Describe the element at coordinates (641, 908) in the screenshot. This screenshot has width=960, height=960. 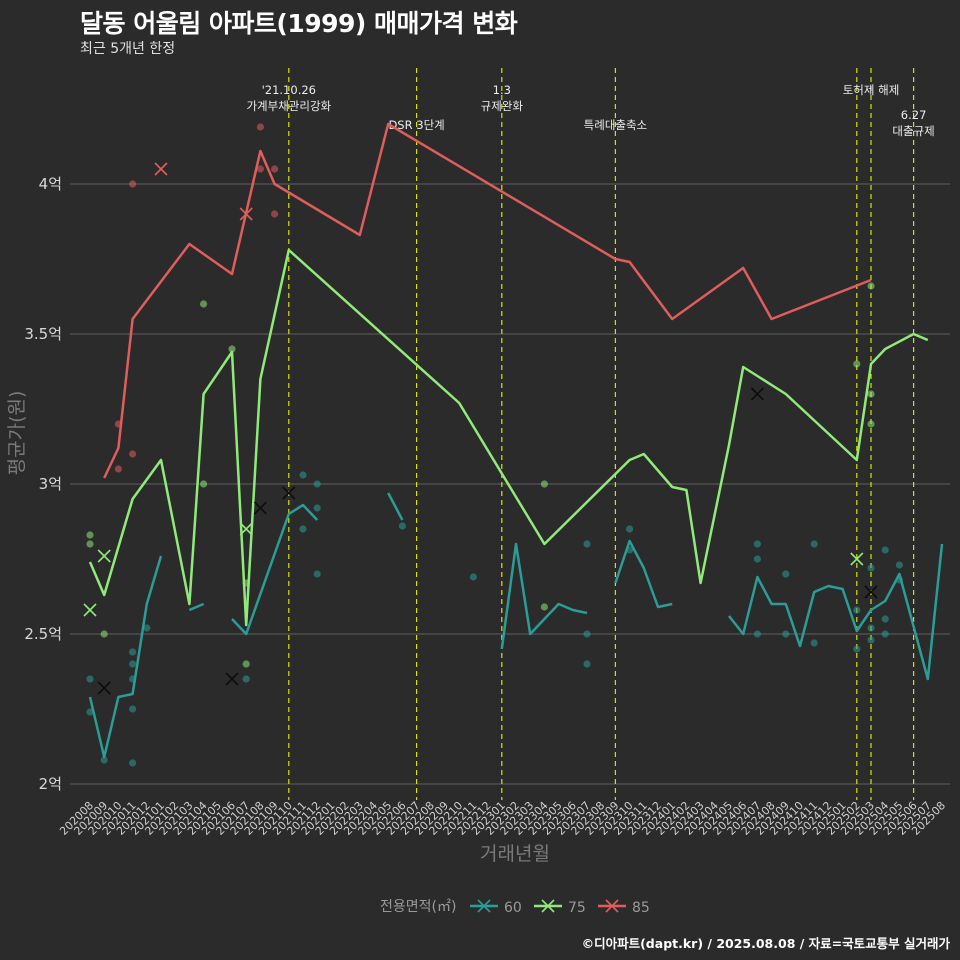
I see `legend-item-85: 85` at that location.